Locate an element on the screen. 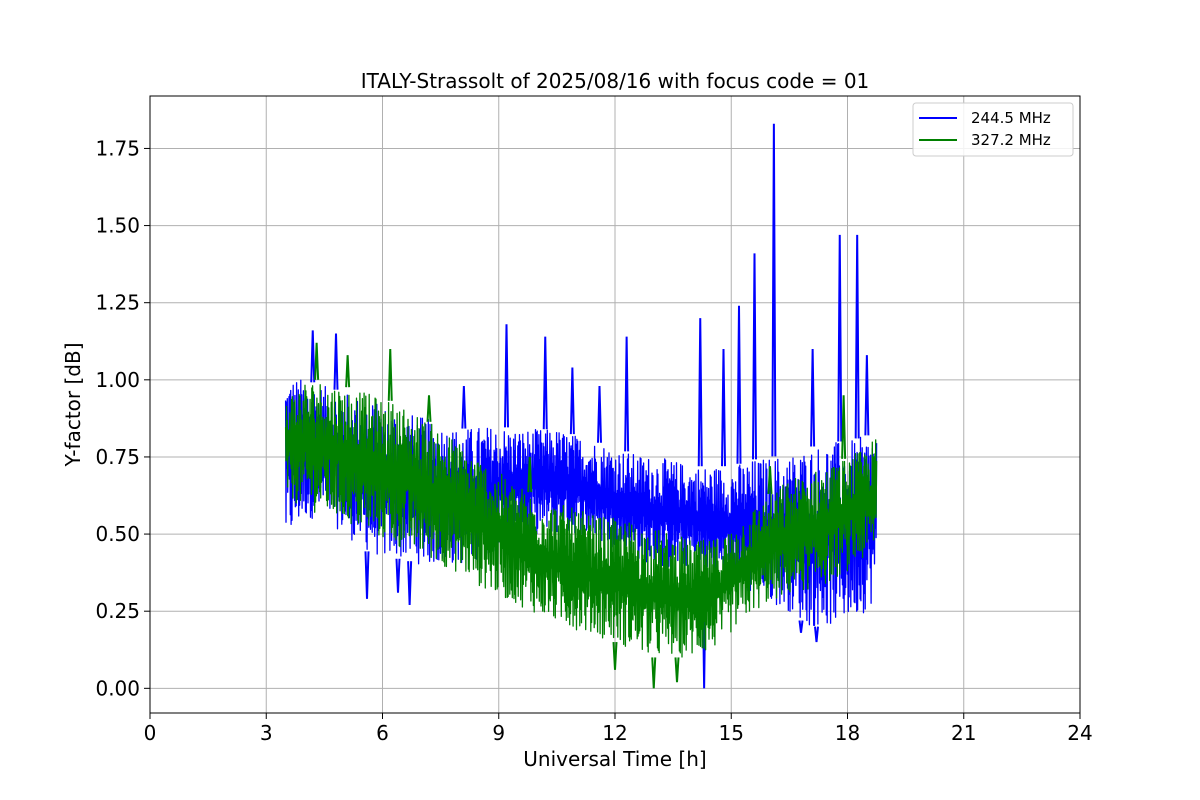 The image size is (1200, 800). y-tick-label: 1.75 is located at coordinates (117, 148).